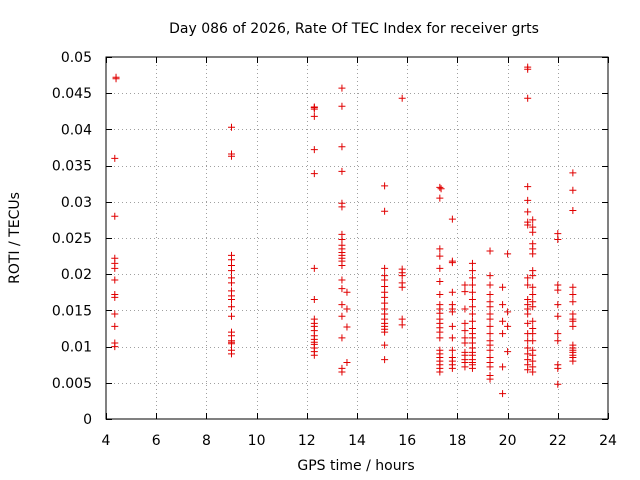 The image size is (640, 480). I want to click on y-axis-title: ROTI / TECUs, so click(15, 238).